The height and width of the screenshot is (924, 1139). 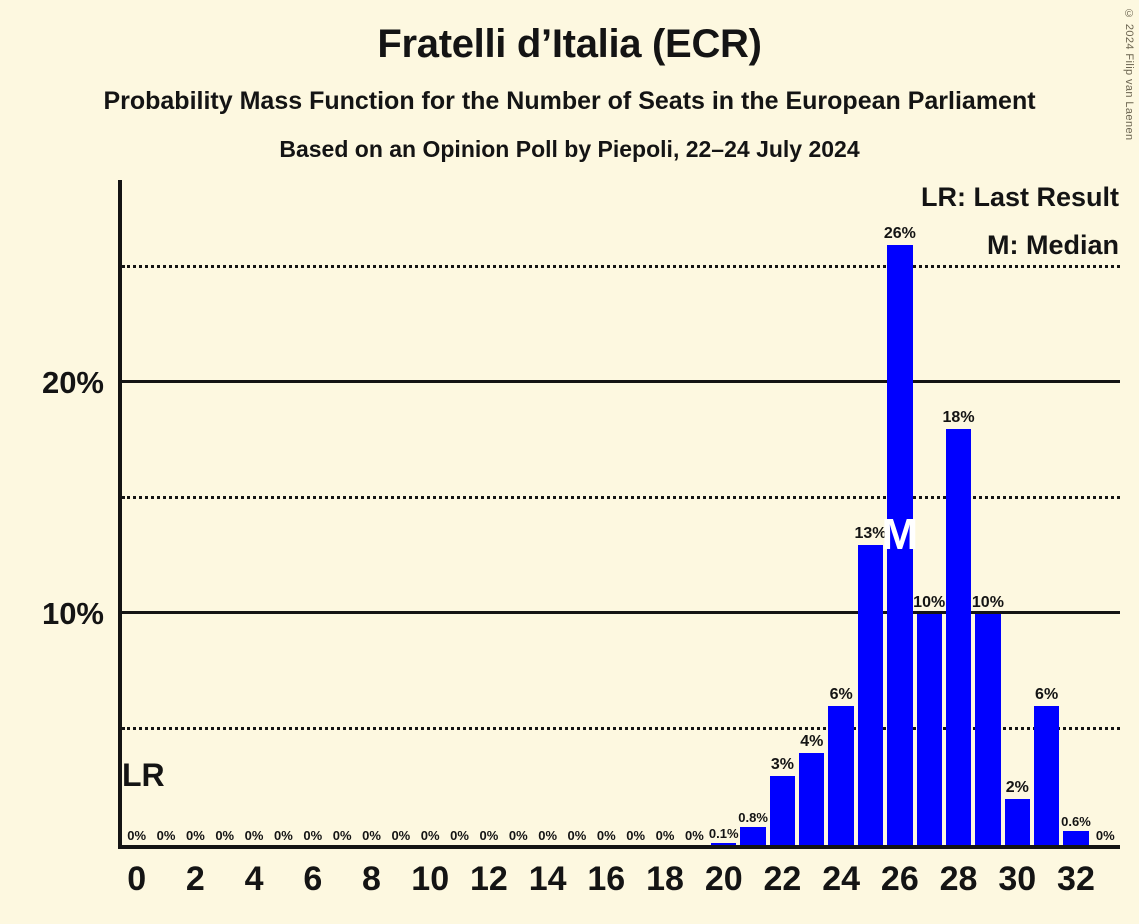 I want to click on x-tick-label-2: 2, so click(x=195, y=879).